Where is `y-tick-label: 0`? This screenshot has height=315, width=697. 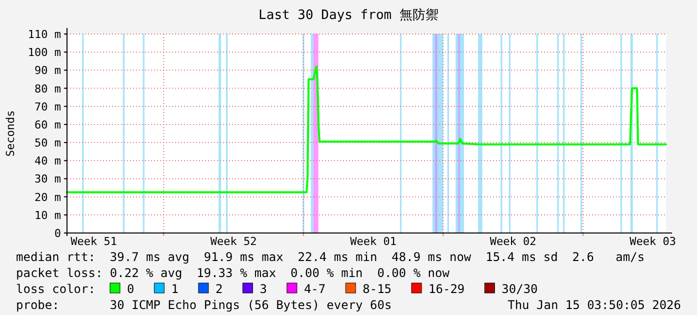
y-tick-label: 0 is located at coordinates (57, 233).